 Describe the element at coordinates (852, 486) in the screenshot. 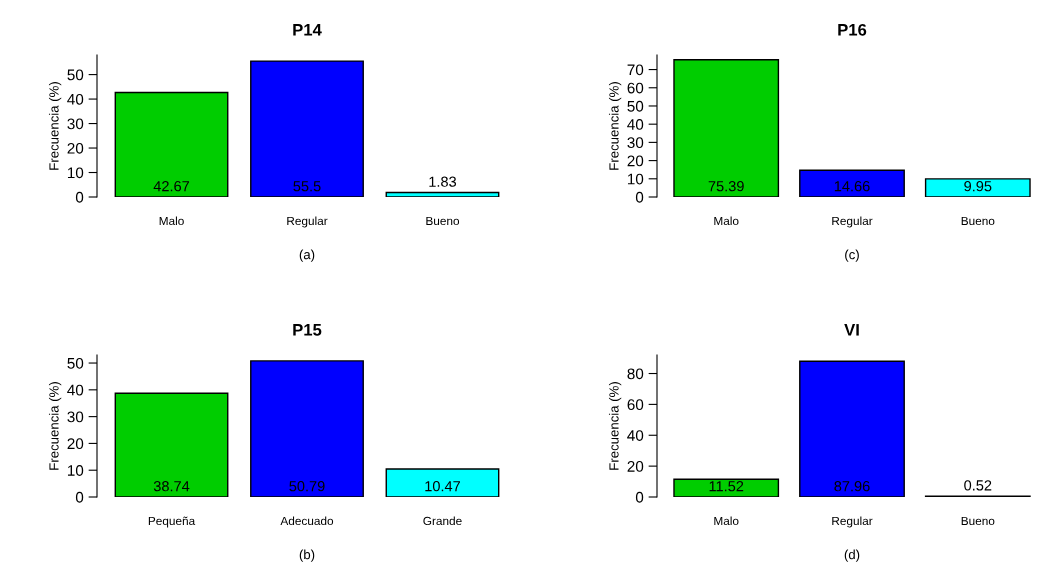

I see `data-label: 87.96` at that location.